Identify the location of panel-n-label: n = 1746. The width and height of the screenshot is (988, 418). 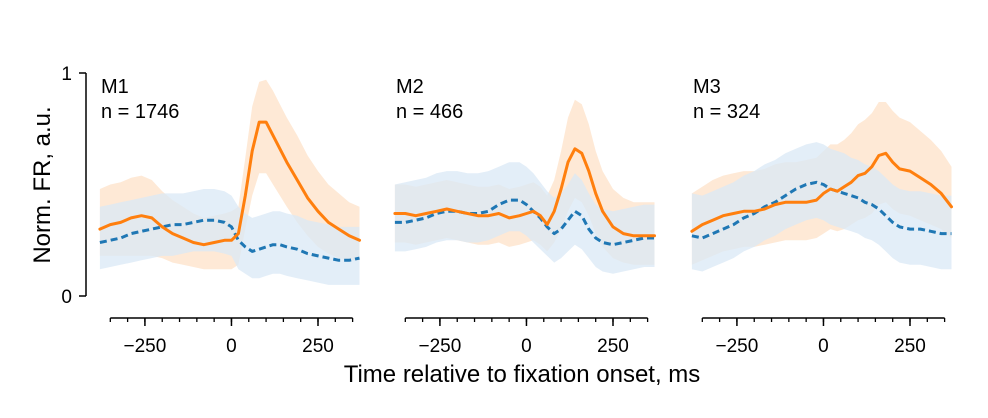
(140, 112).